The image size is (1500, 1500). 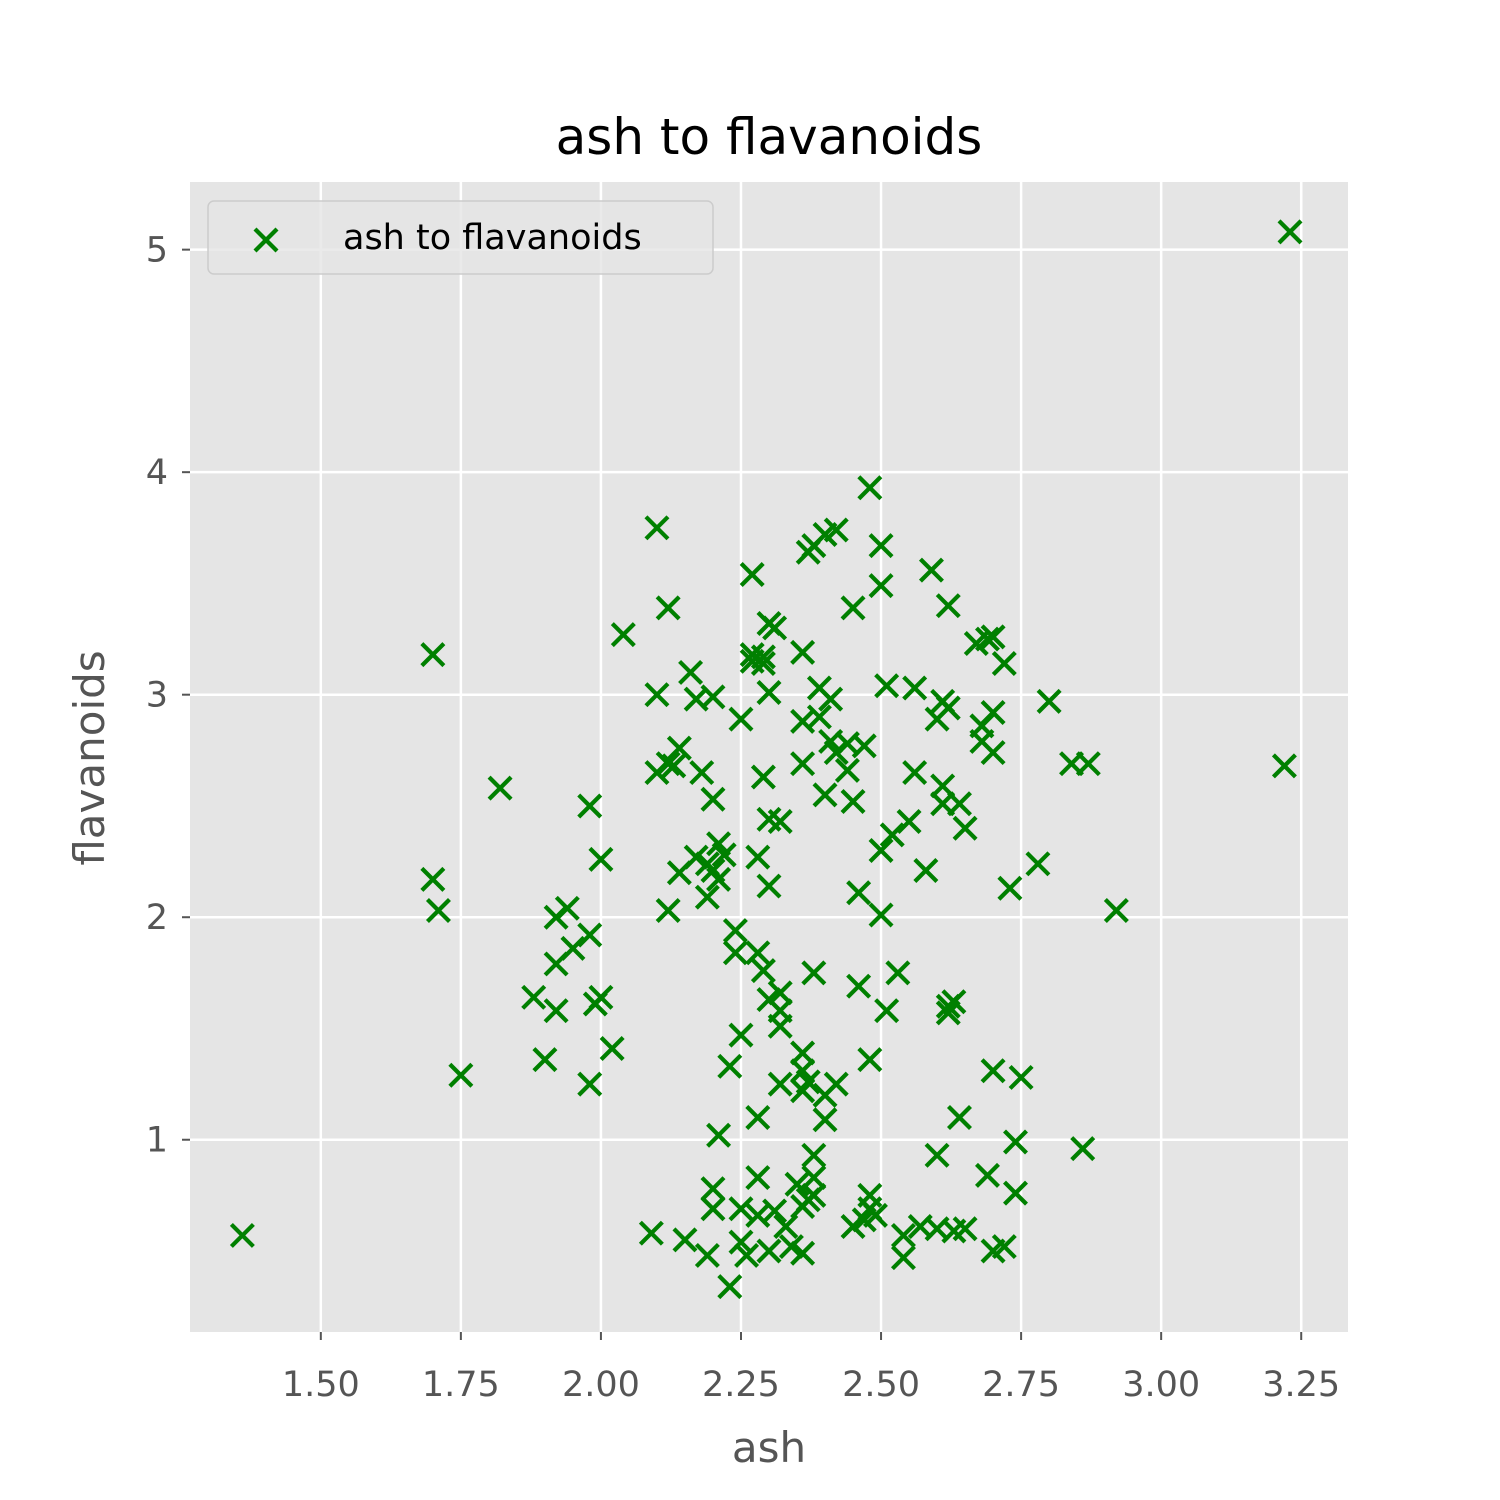 What do you see at coordinates (769, 137) in the screenshot?
I see `chart-title: ash to flavanoids` at bounding box center [769, 137].